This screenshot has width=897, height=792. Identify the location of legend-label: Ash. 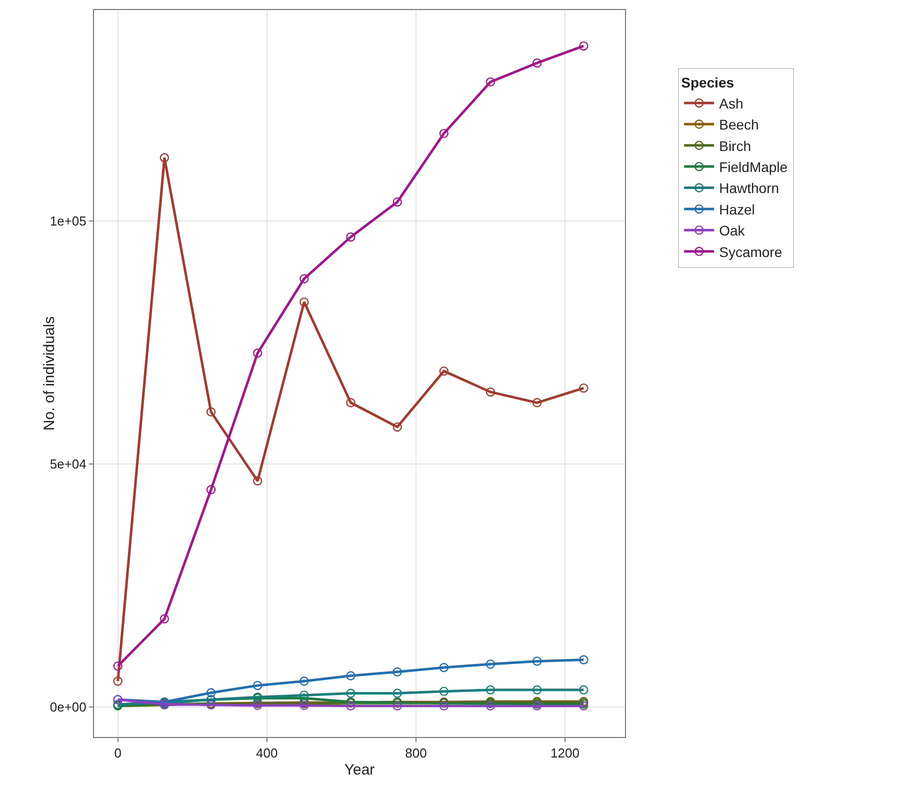
(731, 103).